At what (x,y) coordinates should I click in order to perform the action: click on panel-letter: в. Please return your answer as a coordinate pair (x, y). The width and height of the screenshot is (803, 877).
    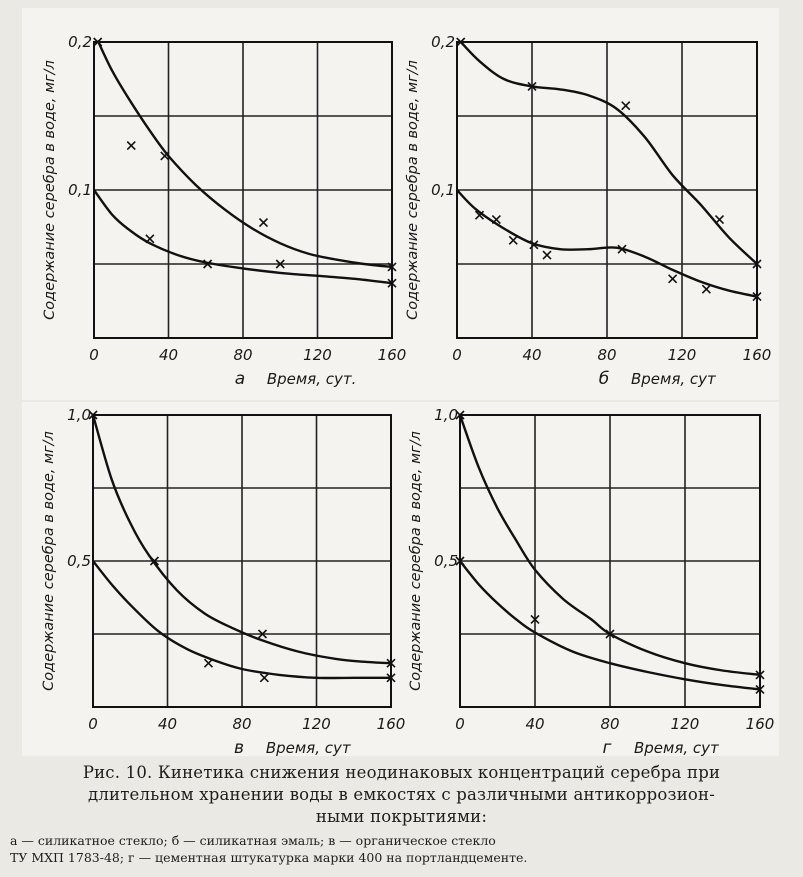
    Looking at the image, I should click on (239, 748).